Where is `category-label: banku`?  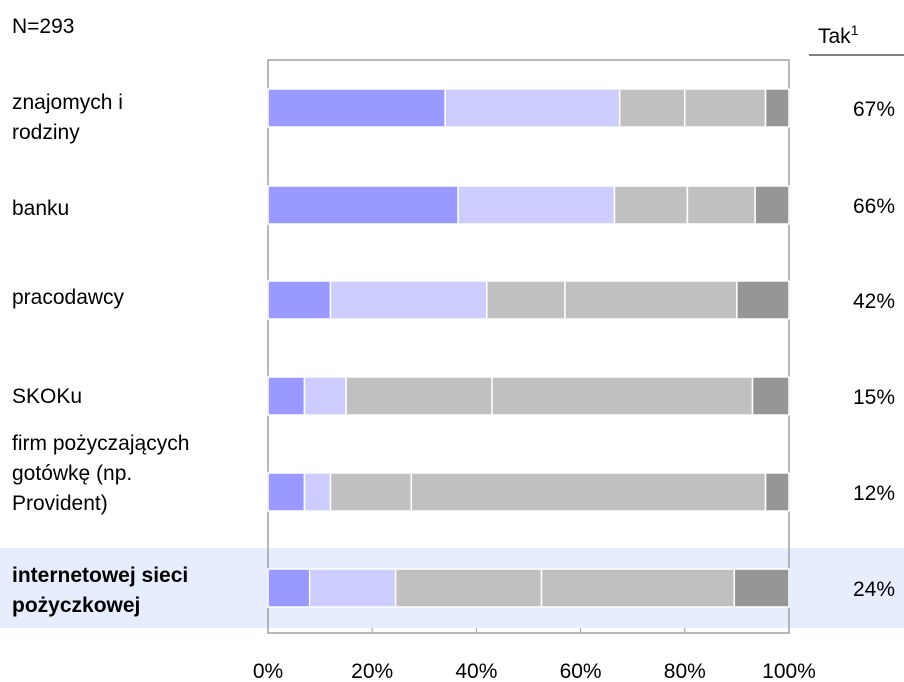
category-label: banku is located at coordinates (40, 208).